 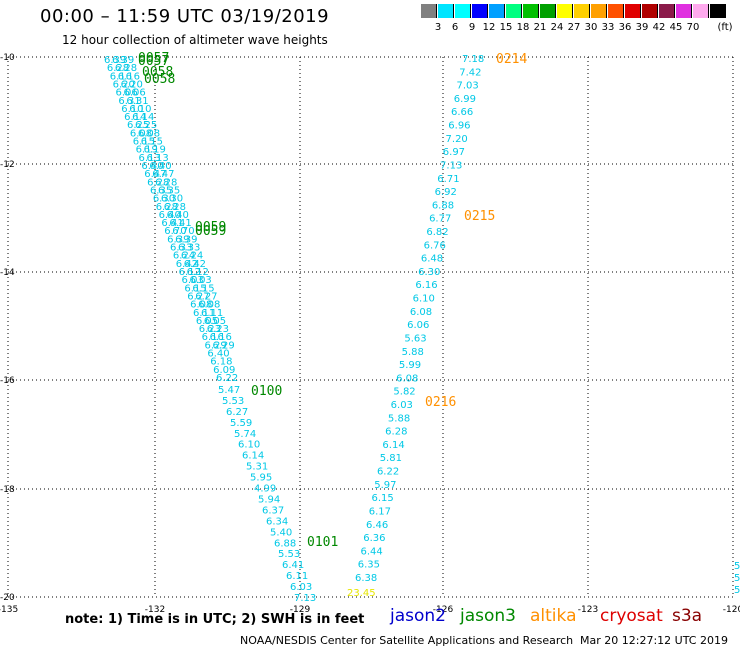 What do you see at coordinates (731, 610) in the screenshot?
I see `longitude-tick-label: -120` at bounding box center [731, 610].